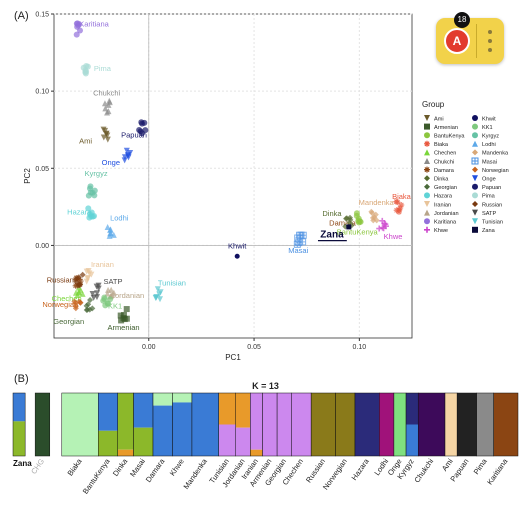 The width and height of the screenshot is (524, 513). I want to click on scatter-series-georgian: Georgian, so click(74, 311).